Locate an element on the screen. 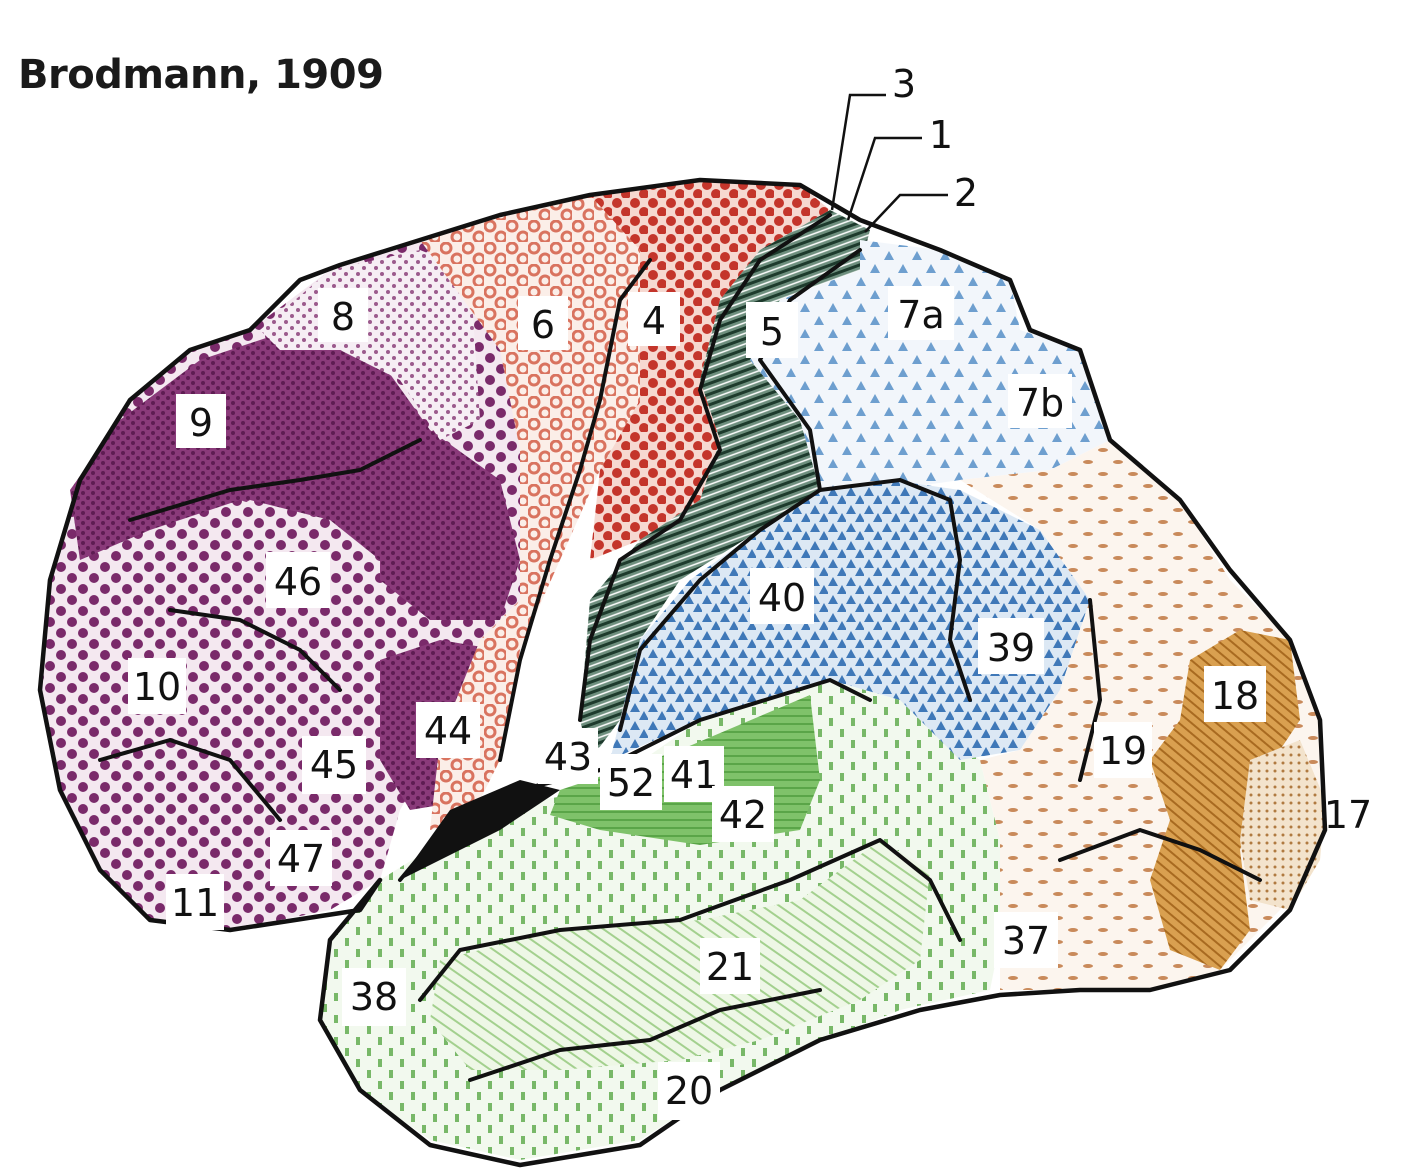  svg-text: 38 is located at coordinates (374, 997).